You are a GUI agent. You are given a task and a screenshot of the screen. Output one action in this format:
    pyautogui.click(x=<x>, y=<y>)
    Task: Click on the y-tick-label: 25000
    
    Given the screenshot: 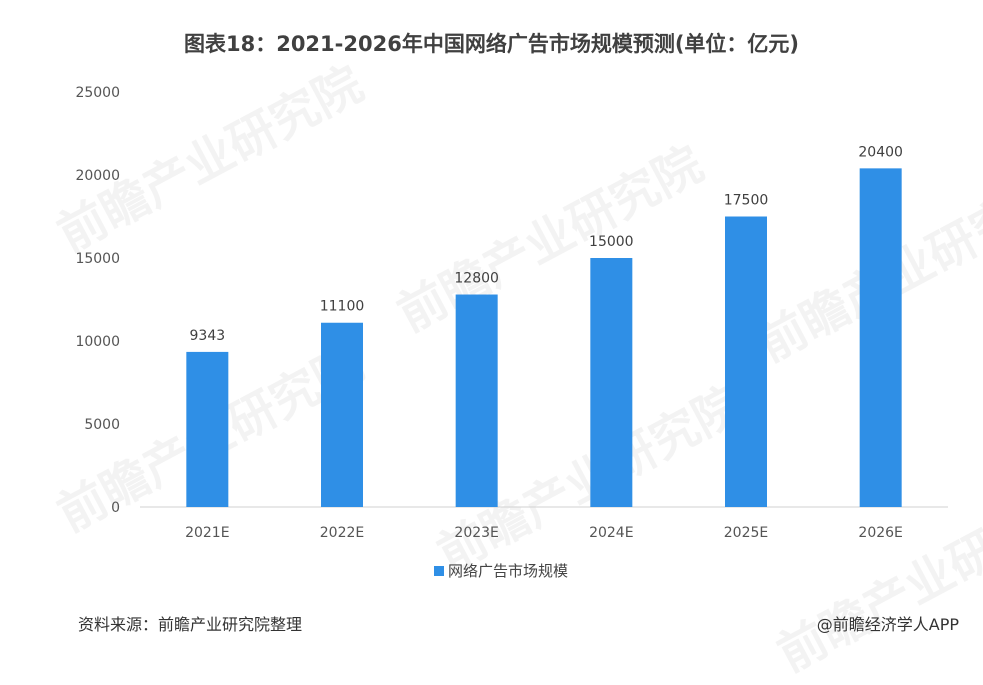 What is the action you would take?
    pyautogui.click(x=97, y=93)
    